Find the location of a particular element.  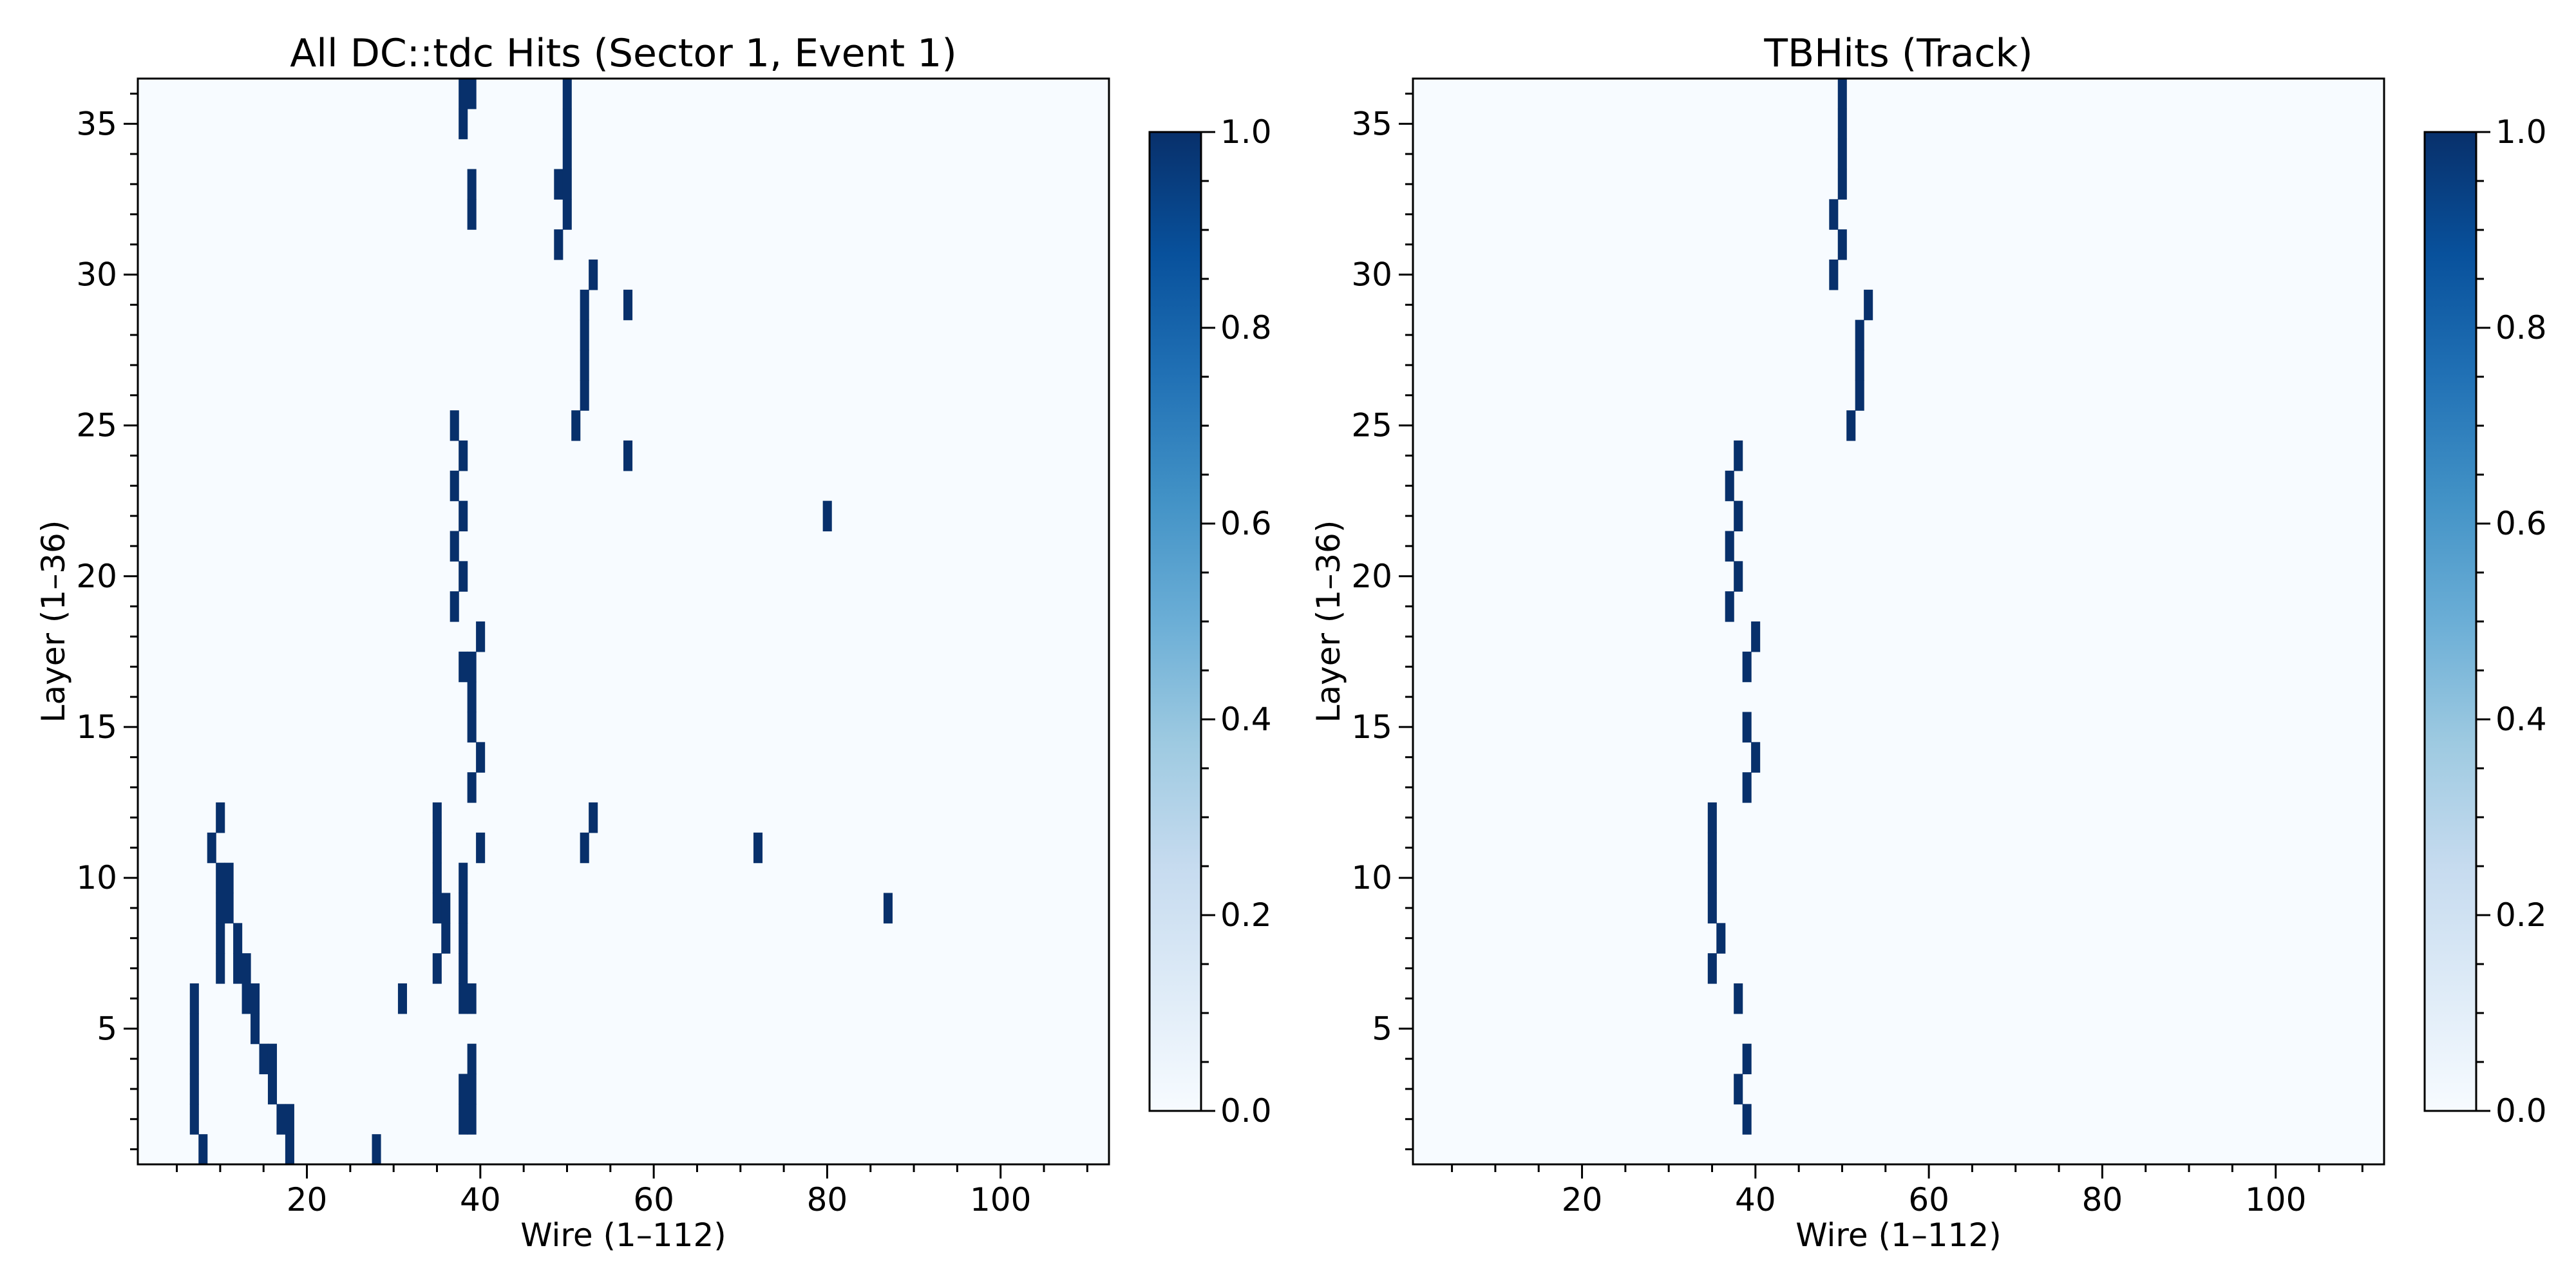

x-tick-label: 80 is located at coordinates (827, 1199).